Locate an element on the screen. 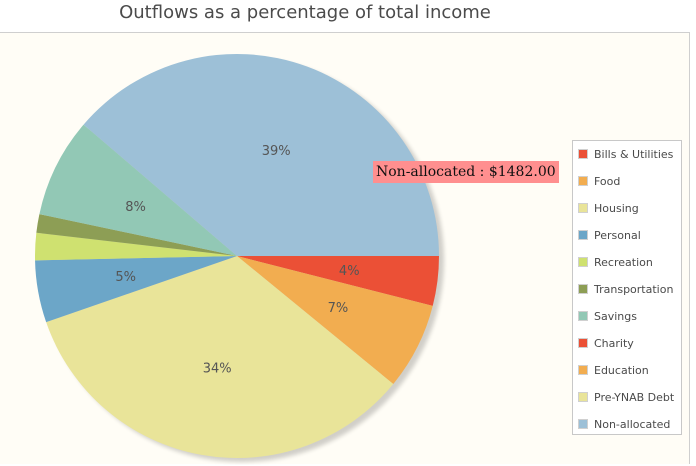 Image resolution: width=696 pixels, height=466 pixels. legend-item-bills-utilities: Bills & Utilities is located at coordinates (625, 154).